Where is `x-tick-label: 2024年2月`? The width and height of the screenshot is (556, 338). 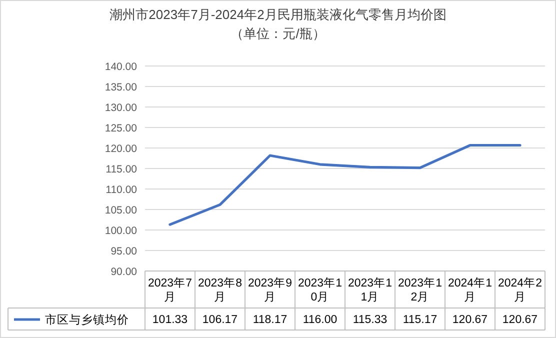 x-tick-label: 2024年2月 is located at coordinates (520, 290).